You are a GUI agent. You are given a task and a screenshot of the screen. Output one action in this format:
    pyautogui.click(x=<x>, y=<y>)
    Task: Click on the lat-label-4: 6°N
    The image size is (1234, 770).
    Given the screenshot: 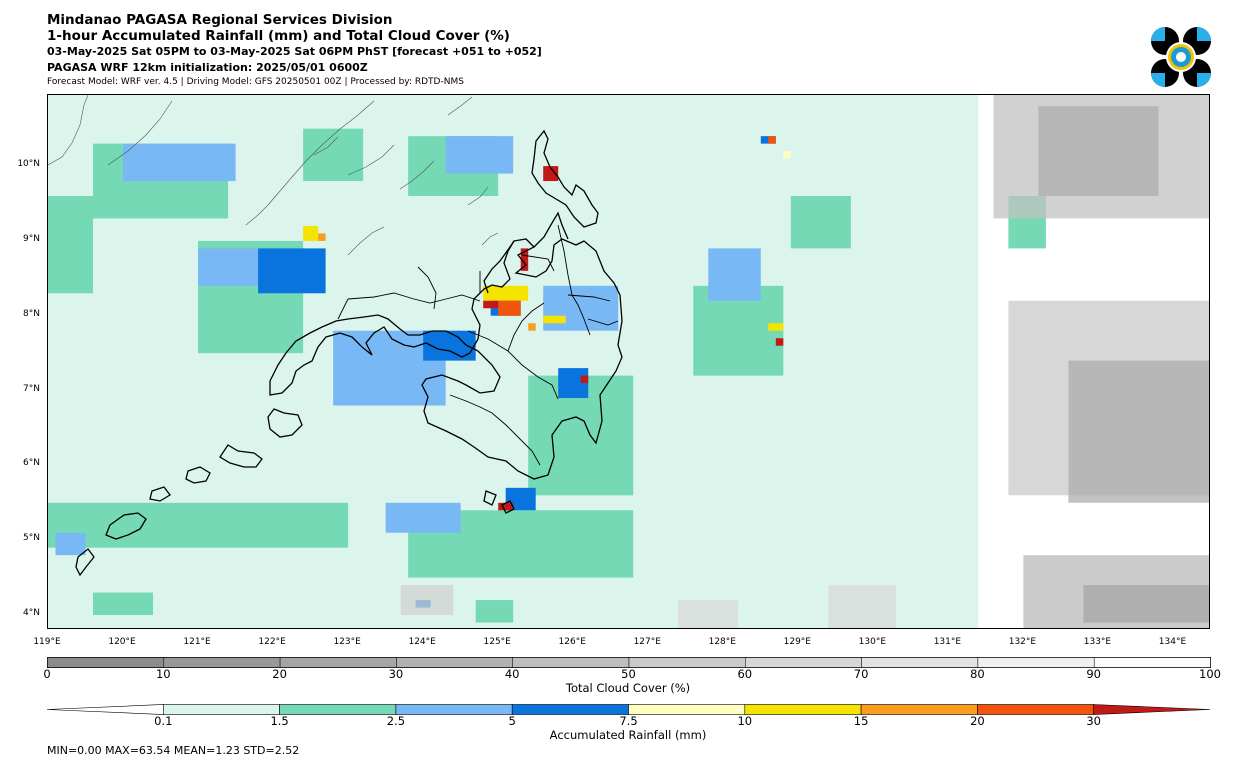 What is the action you would take?
    pyautogui.click(x=31, y=463)
    